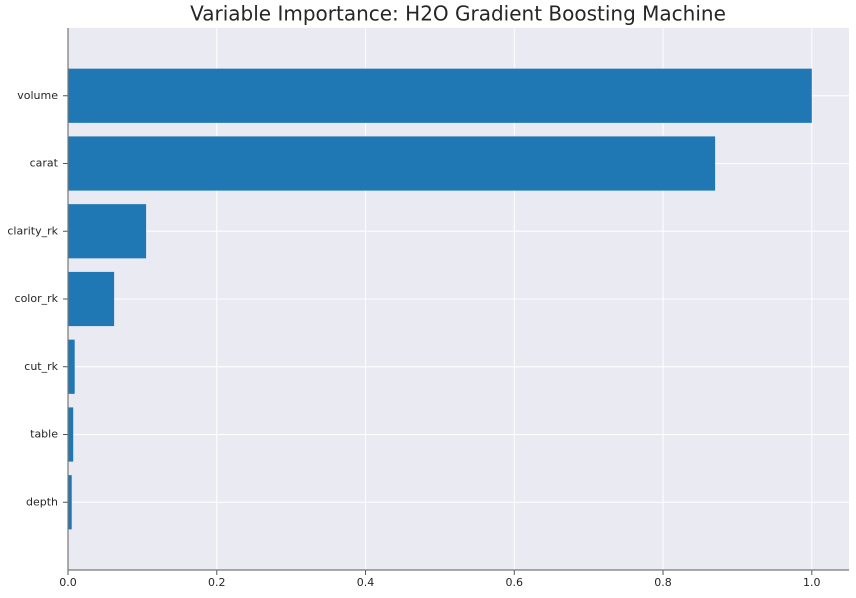 This screenshot has height=598, width=856. What do you see at coordinates (812, 582) in the screenshot?
I see `x-tick-label: 1.0` at bounding box center [812, 582].